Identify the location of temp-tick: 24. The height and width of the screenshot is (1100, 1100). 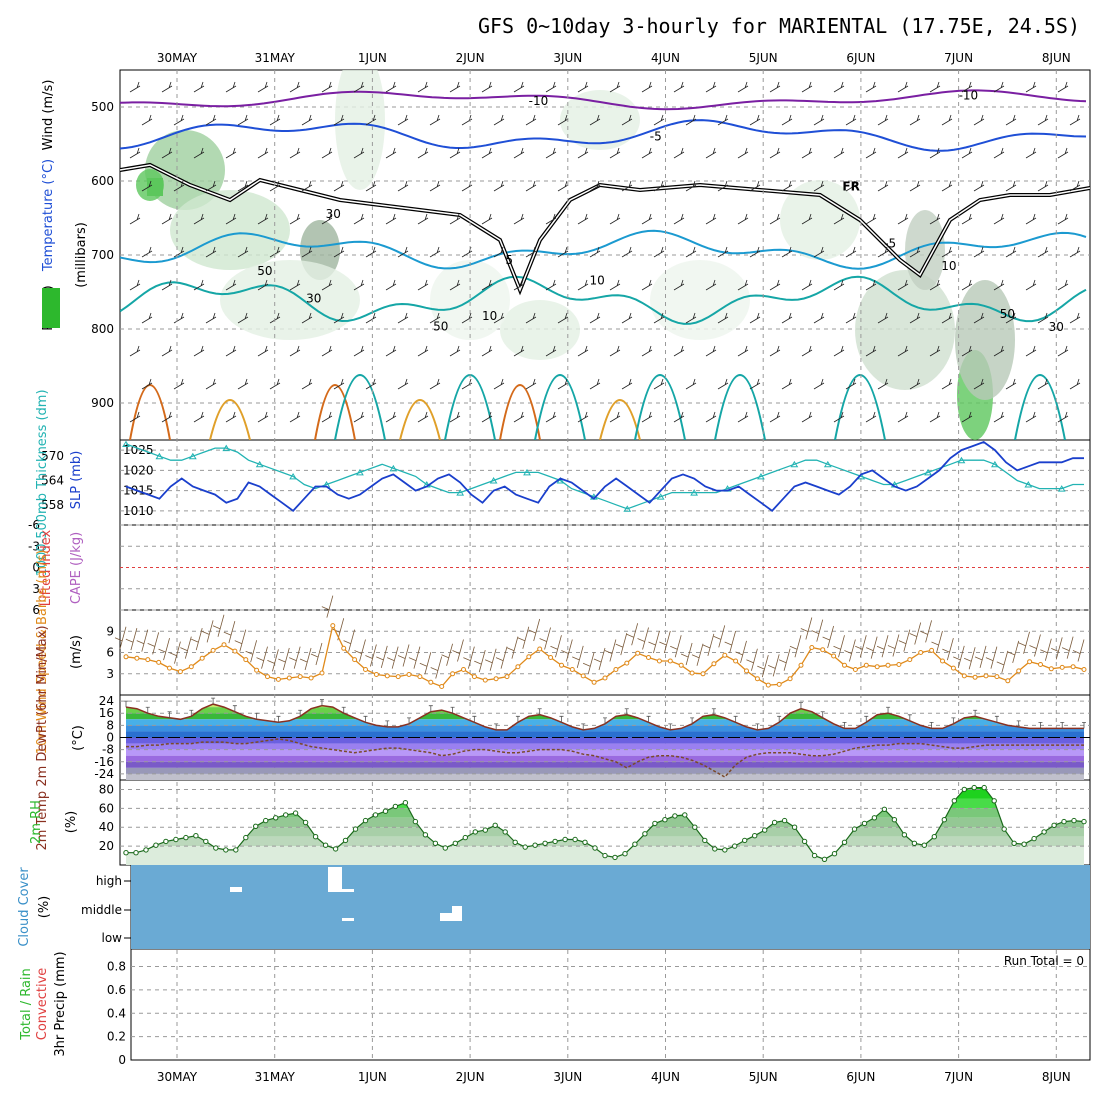
(106, 701).